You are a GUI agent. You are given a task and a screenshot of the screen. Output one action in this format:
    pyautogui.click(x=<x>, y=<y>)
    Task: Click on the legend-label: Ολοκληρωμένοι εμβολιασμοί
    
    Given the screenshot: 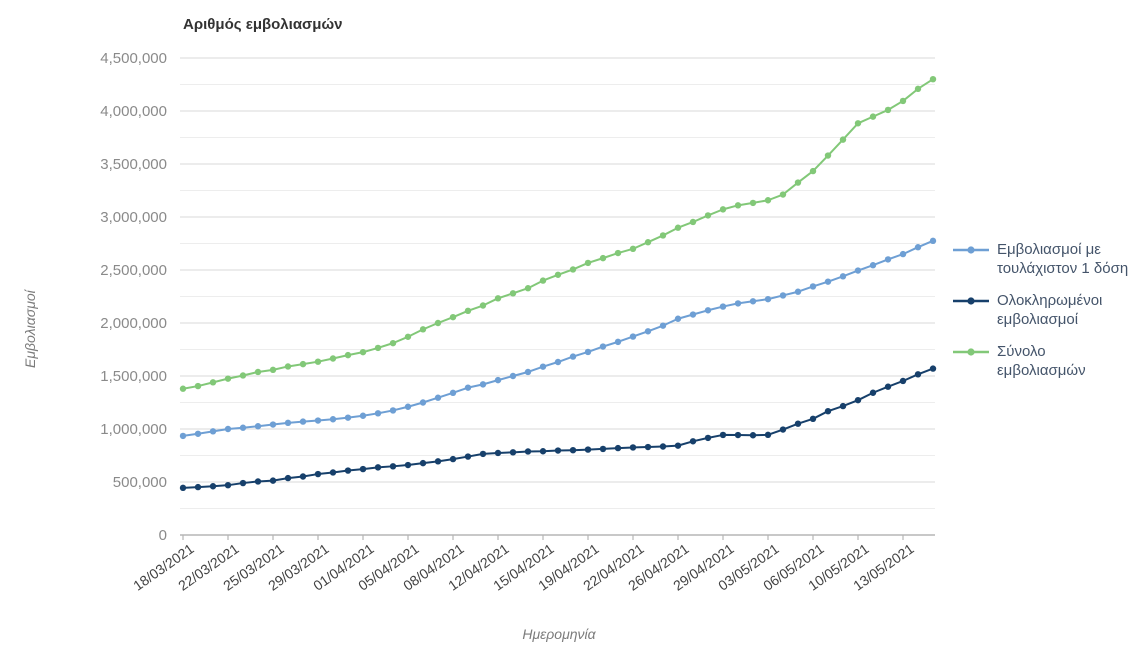 What is the action you would take?
    pyautogui.click(x=1050, y=310)
    